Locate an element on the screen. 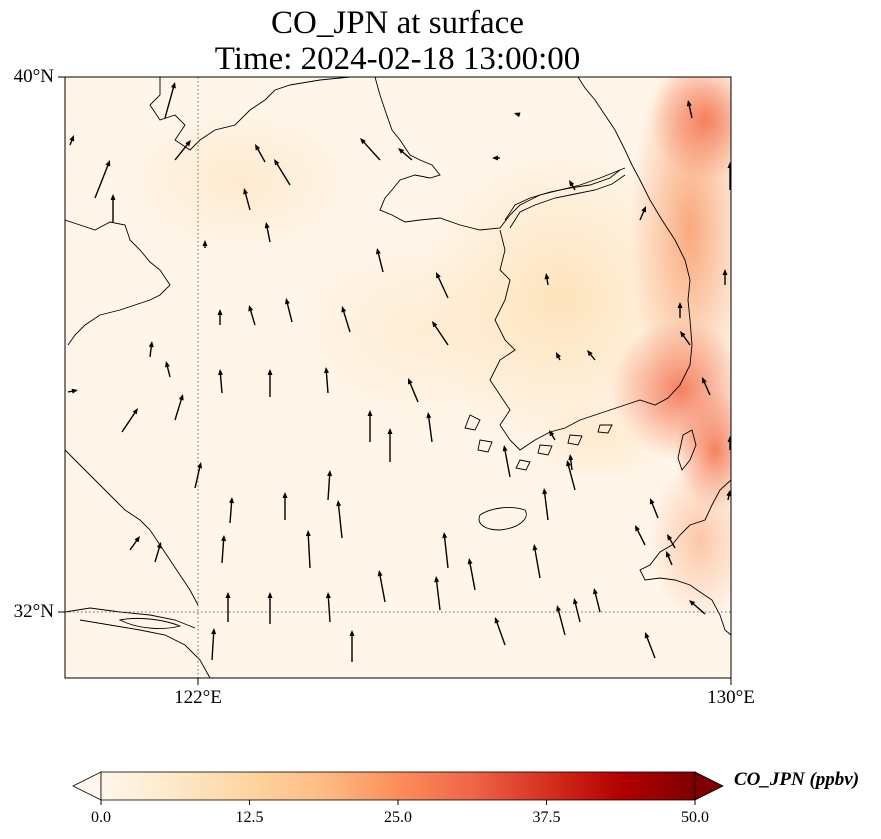 Image resolution: width=881 pixels, height=839 pixels. lat-label-32n: 32°N is located at coordinates (33, 611).